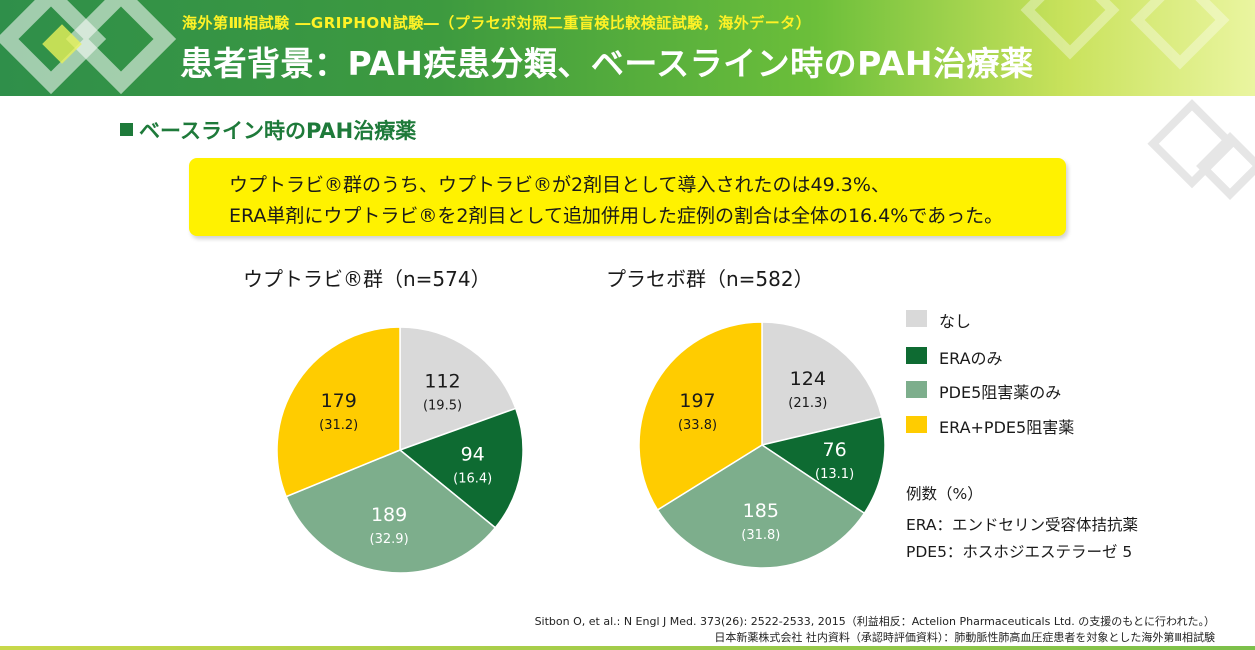 This screenshot has height=650, width=1255. I want to click on pie-0-slice-none, so click(458, 389).